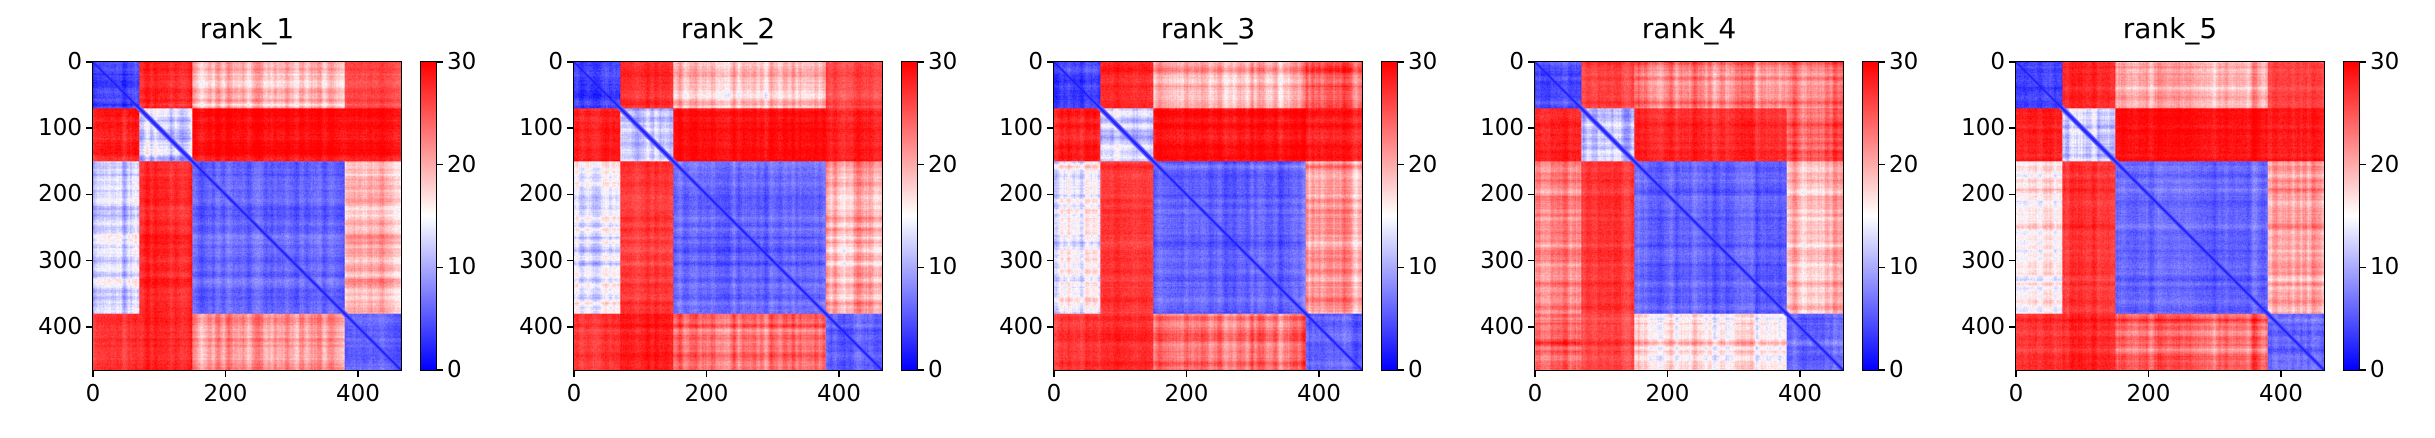 The height and width of the screenshot is (438, 2435). I want to click on panel-title: rank_5, so click(2170, 28).